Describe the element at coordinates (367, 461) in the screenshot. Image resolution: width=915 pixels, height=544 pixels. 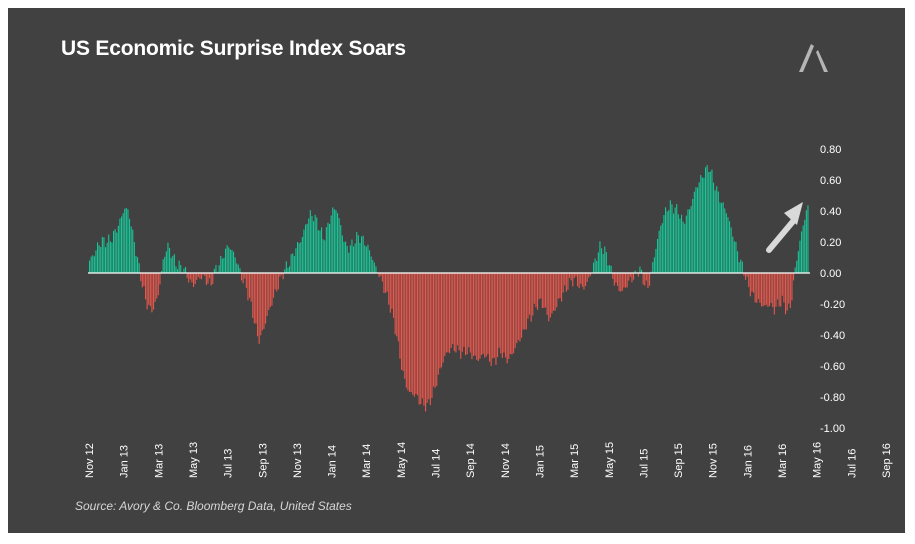
I see `x-tick-label: Mar 14` at that location.